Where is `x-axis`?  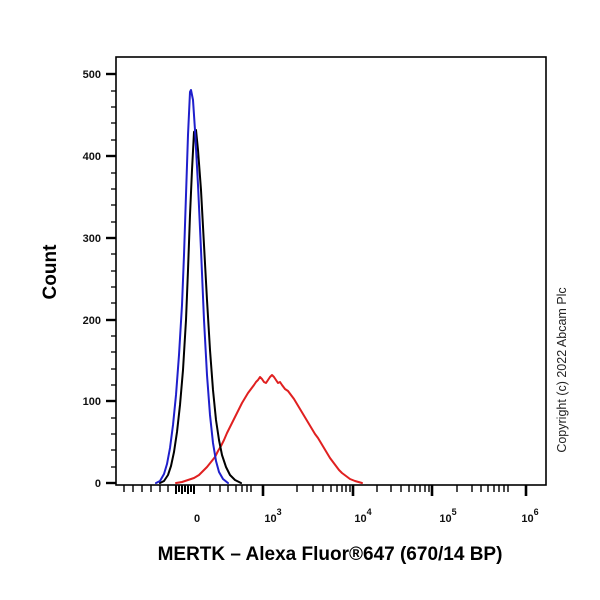
x-axis is located at coordinates (325, 490).